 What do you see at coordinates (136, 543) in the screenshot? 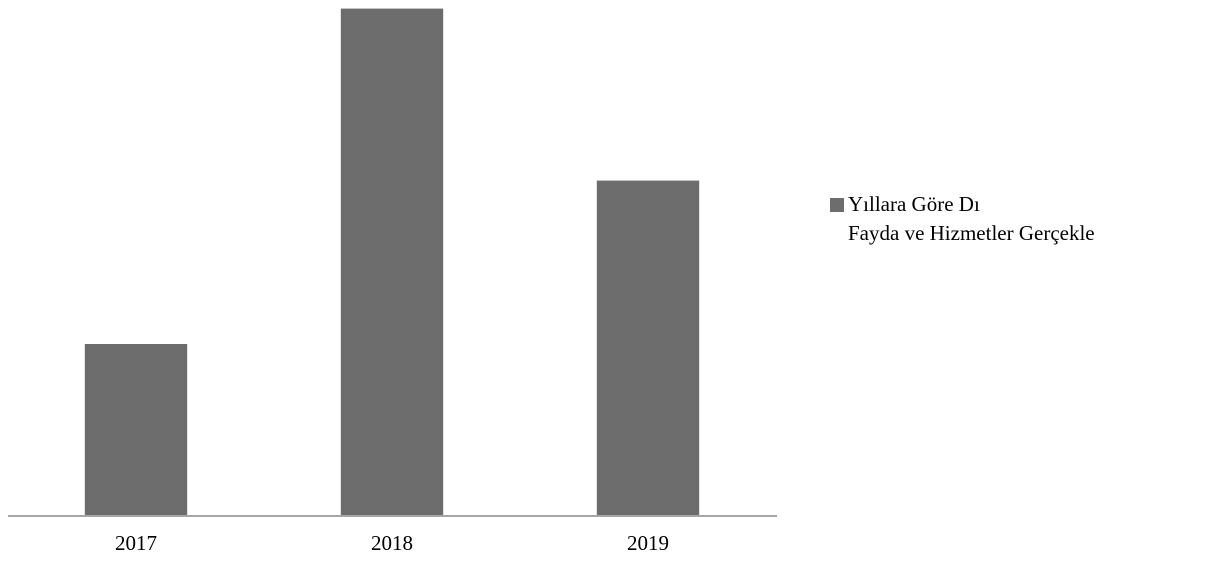
I see `x-tick-label: 2017` at bounding box center [136, 543].